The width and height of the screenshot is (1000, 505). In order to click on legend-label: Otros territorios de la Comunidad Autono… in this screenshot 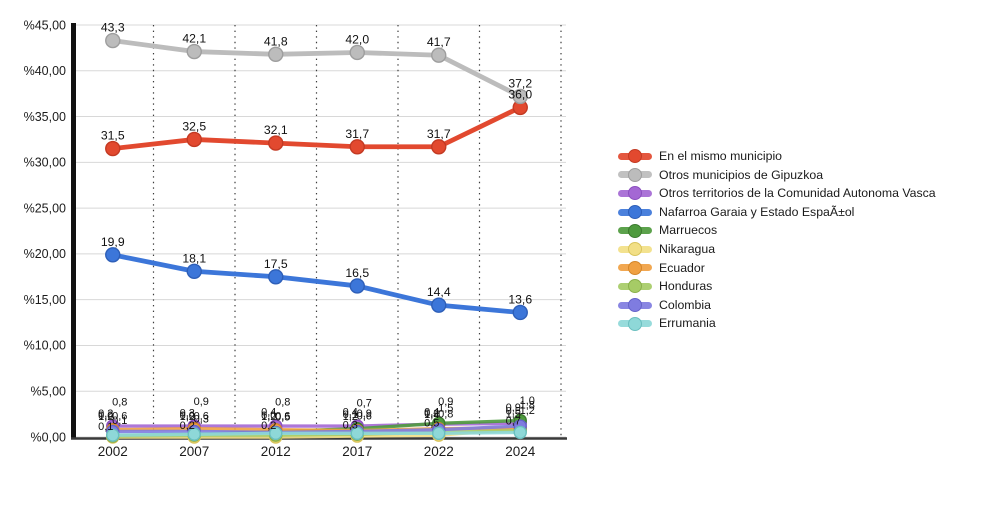, I will do `click(797, 193)`.